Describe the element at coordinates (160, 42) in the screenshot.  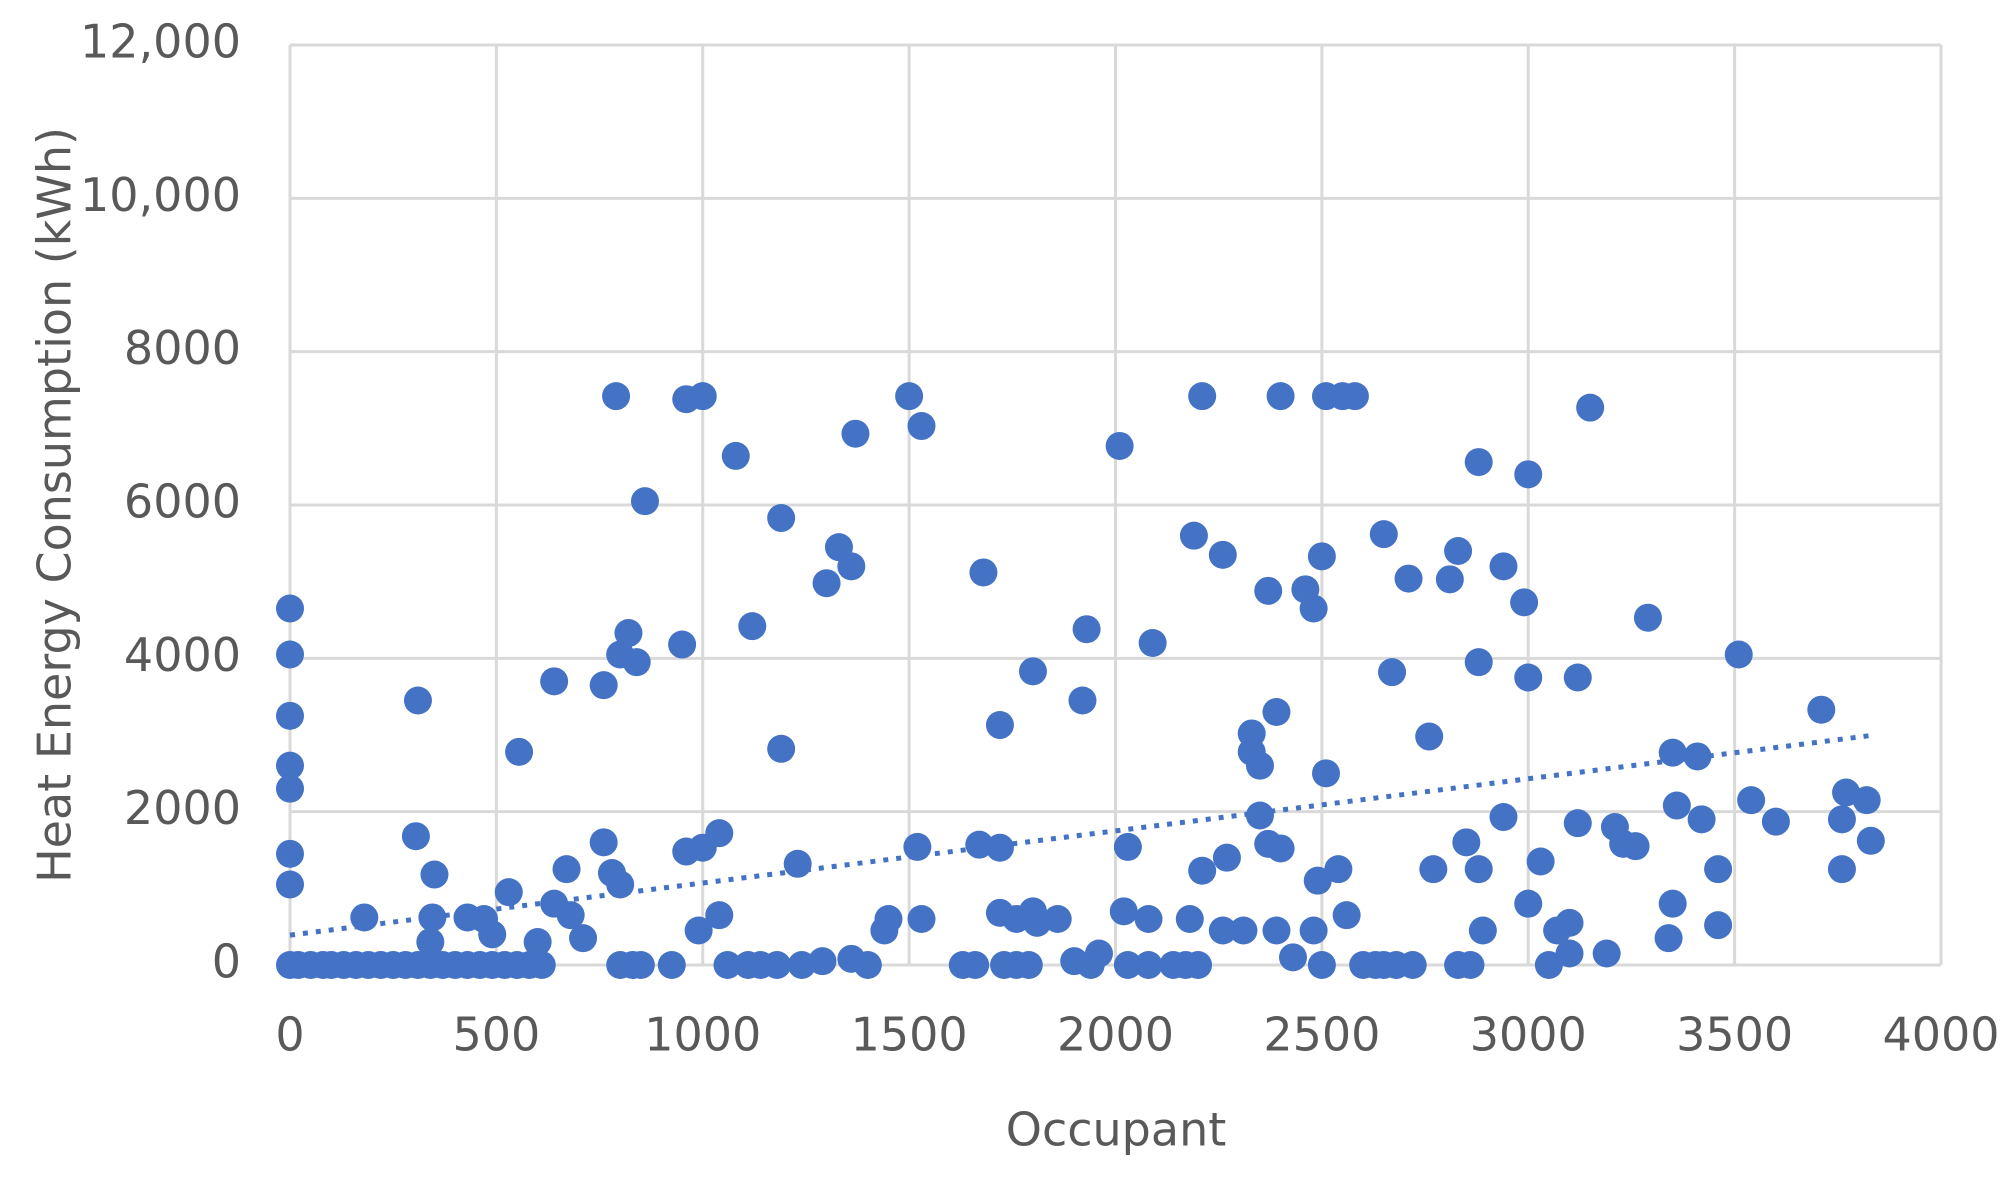
I see `y-tick-label: 12,000` at that location.